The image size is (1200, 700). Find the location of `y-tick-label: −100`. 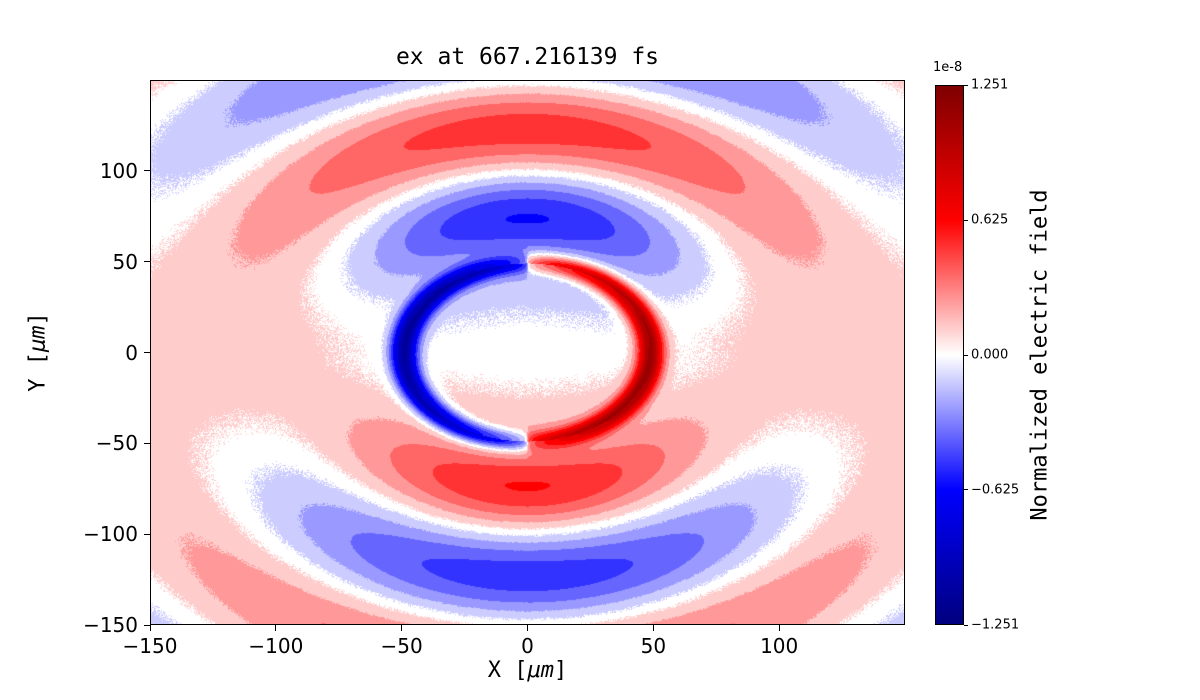

y-tick-label: −100 is located at coordinates (110, 534).